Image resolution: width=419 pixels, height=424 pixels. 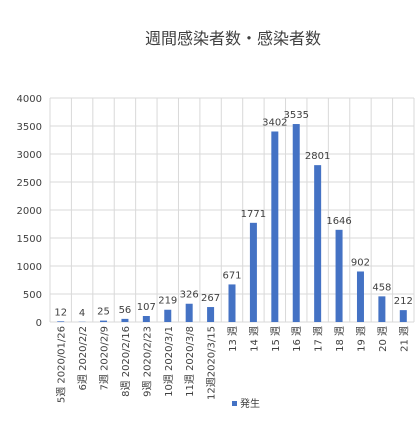 What do you see at coordinates (250, 403) in the screenshot?
I see `legend-label: 発生` at bounding box center [250, 403].